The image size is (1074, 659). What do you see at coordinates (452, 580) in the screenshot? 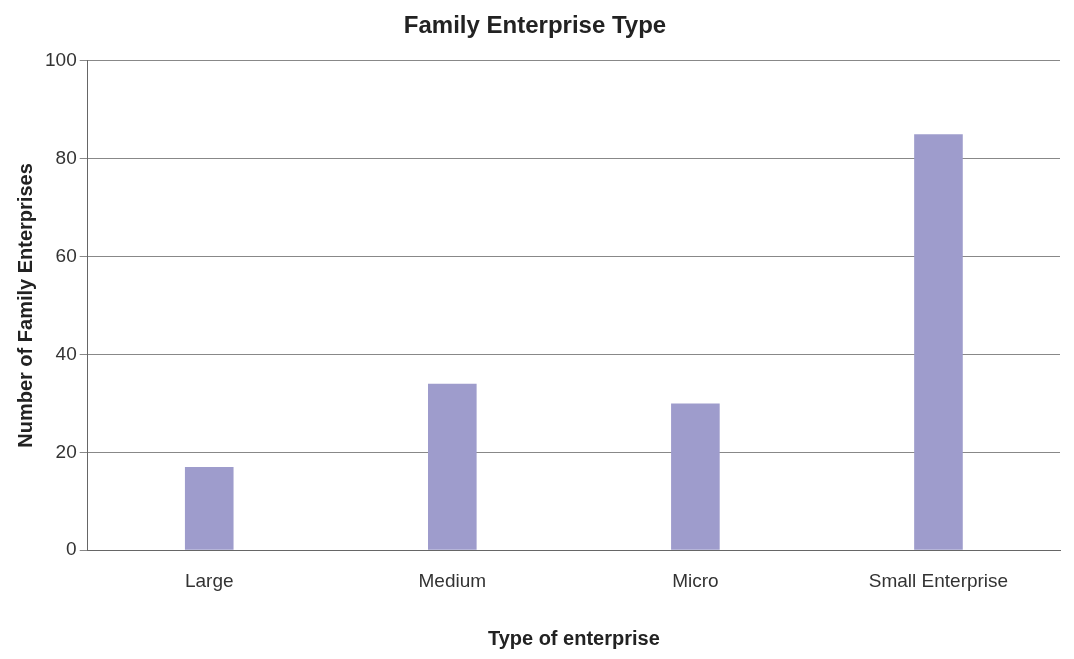
I see `x-tick-label: Medium` at bounding box center [452, 580].